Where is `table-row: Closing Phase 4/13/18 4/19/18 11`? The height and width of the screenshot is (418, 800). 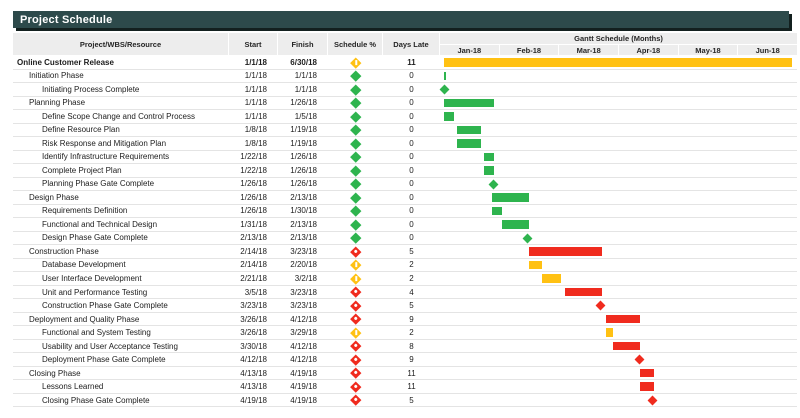
table-row: Closing Phase 4/13/18 4/19/18 11 is located at coordinates (405, 374).